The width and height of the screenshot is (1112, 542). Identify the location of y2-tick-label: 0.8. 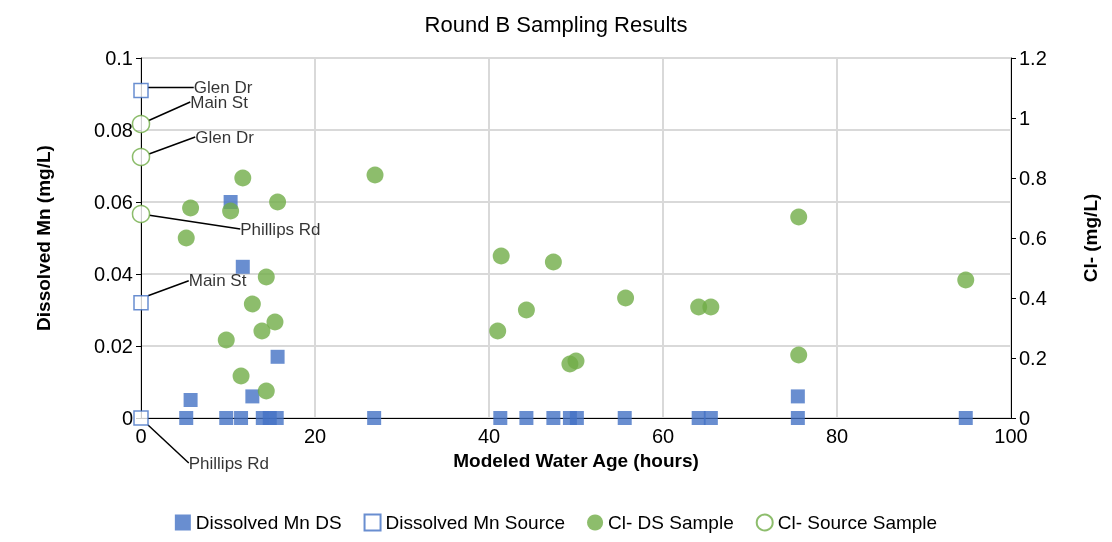
(1033, 178).